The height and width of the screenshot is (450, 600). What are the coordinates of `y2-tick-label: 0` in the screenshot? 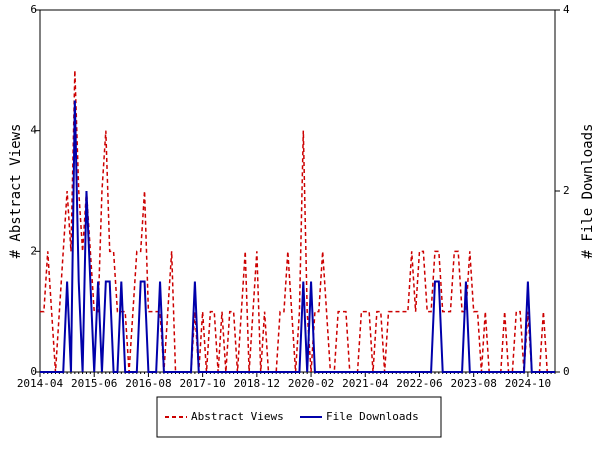 It's located at (566, 371).